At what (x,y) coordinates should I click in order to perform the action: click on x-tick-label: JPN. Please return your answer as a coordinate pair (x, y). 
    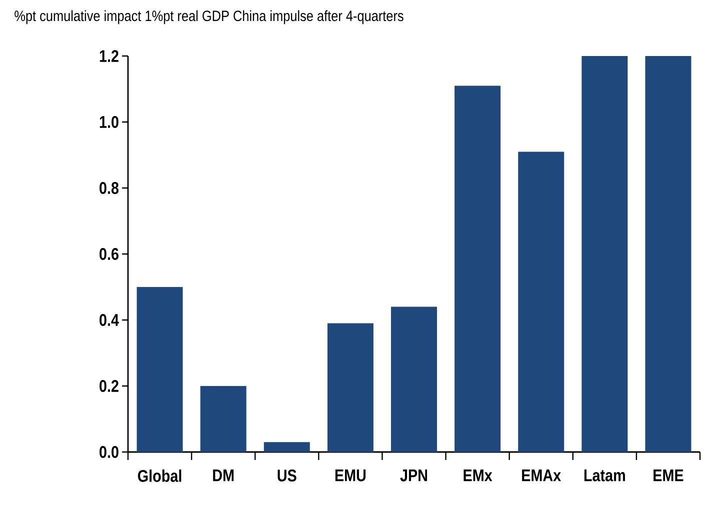
    Looking at the image, I should click on (414, 476).